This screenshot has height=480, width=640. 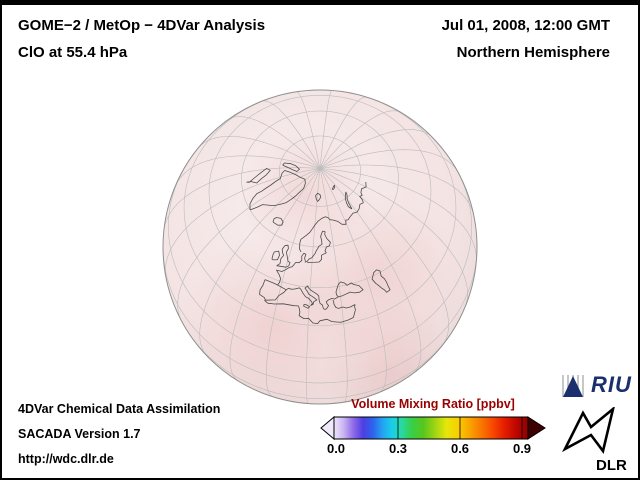 What do you see at coordinates (79, 434) in the screenshot?
I see `footer-line-2: SACADA Version 1.7` at bounding box center [79, 434].